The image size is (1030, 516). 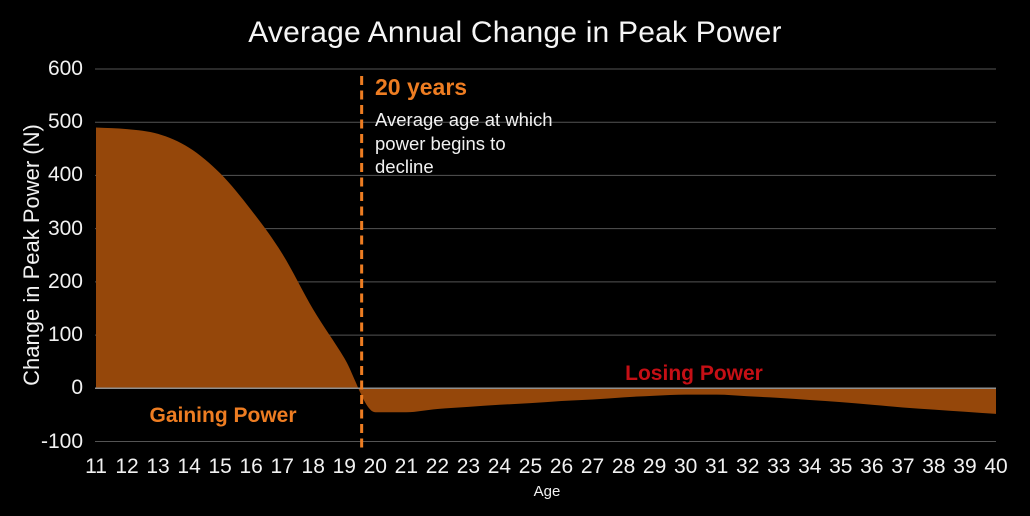 What do you see at coordinates (530, 466) in the screenshot?
I see `x-tick-label: 25` at bounding box center [530, 466].